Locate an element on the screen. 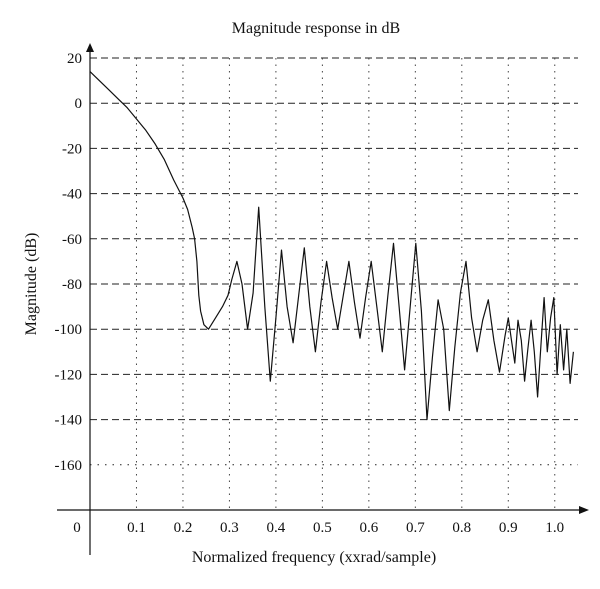  y-tick-label: -20 is located at coordinates (72, 149).